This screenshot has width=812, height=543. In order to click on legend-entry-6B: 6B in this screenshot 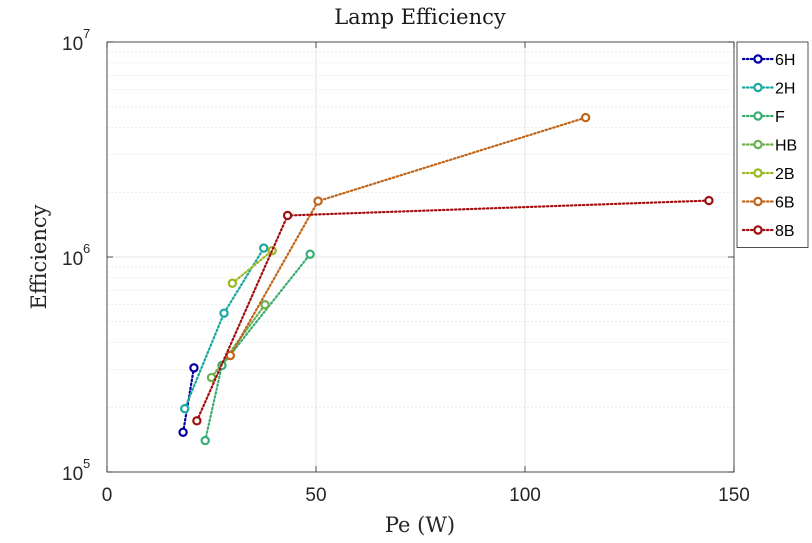, I will do `click(768, 203)`.